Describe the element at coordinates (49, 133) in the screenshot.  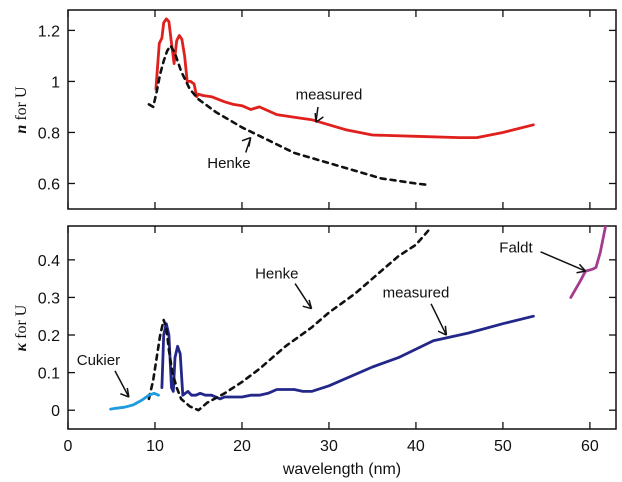
I see `top-y-tick-label: 0.8` at that location.